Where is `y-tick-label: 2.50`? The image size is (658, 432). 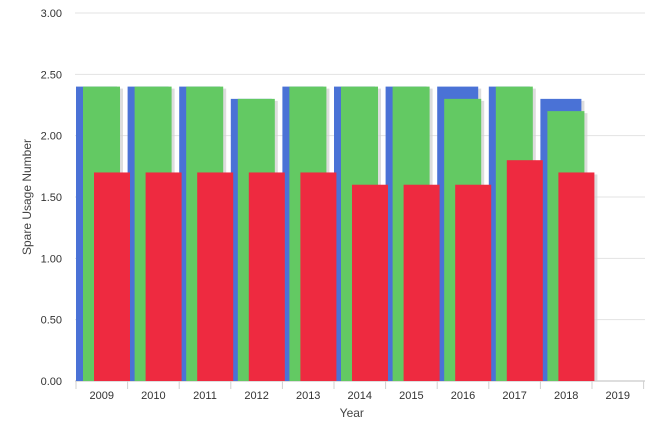 y-tick-label: 2.50 is located at coordinates (51, 75).